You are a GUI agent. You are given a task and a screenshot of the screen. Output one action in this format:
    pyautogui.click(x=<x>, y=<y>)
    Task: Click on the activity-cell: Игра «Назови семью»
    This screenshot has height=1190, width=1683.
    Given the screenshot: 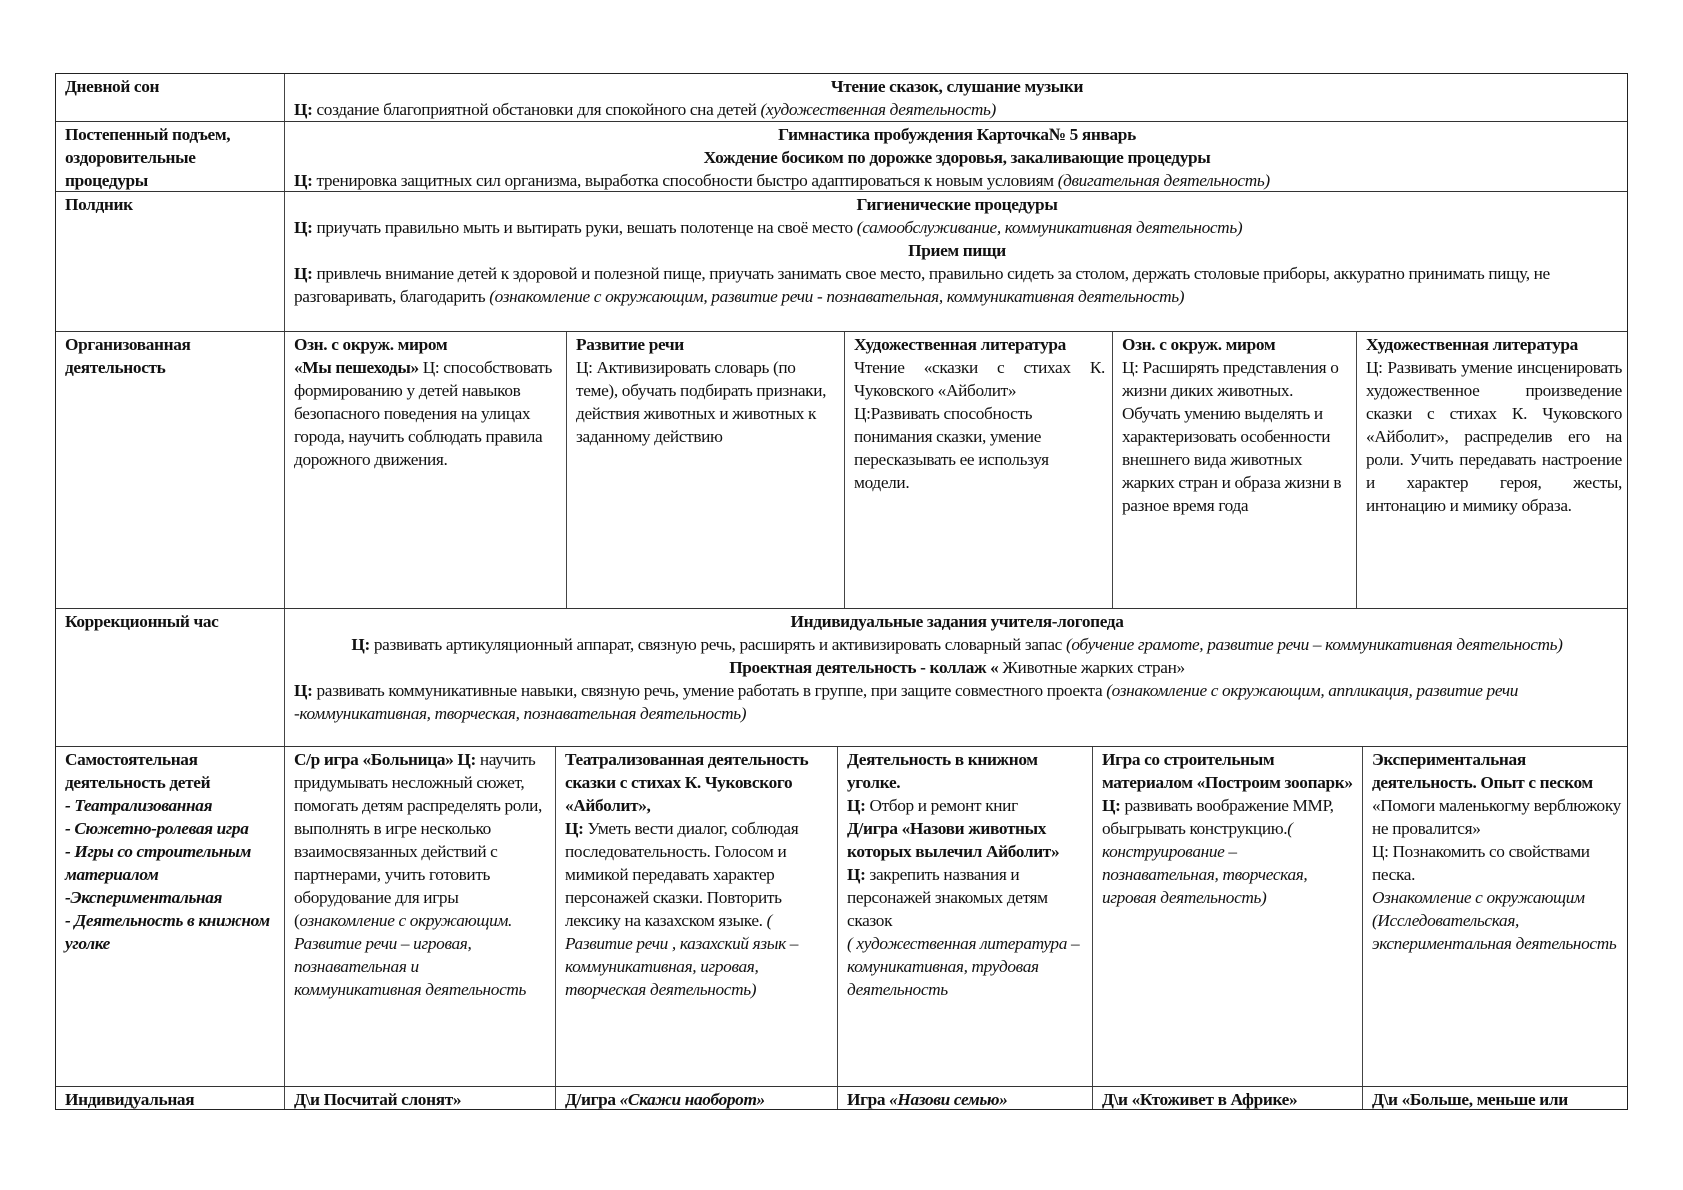 What is the action you would take?
    pyautogui.click(x=964, y=1098)
    